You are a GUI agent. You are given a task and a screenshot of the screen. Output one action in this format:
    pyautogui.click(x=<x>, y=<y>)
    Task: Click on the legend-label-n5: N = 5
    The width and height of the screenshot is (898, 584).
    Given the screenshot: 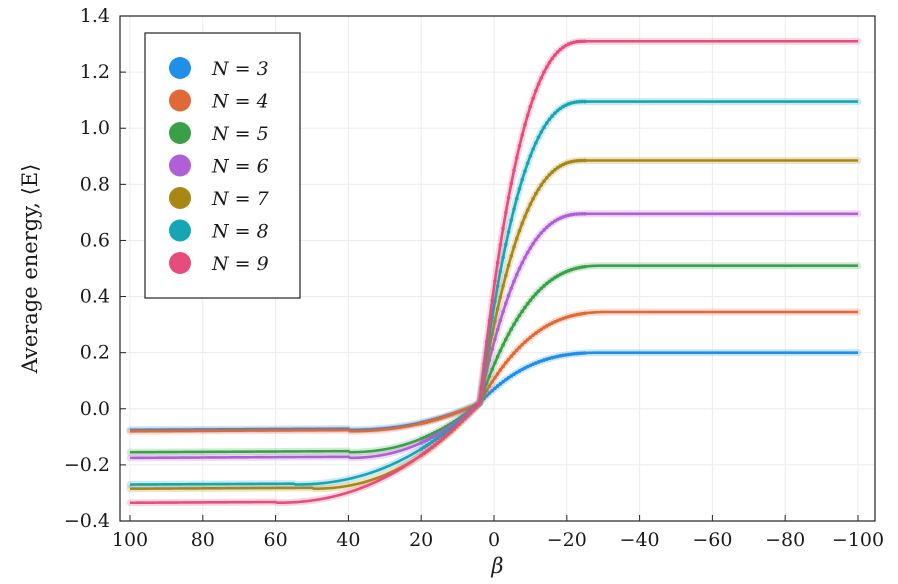 What is the action you would take?
    pyautogui.click(x=240, y=134)
    